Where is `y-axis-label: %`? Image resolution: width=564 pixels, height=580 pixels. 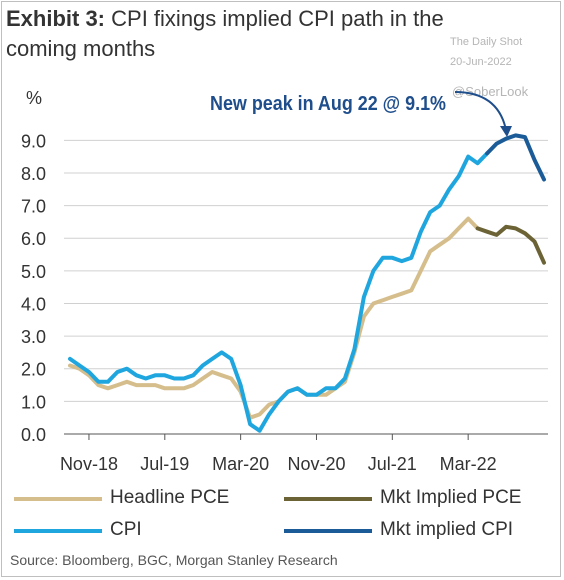
y-axis-label: % is located at coordinates (34, 98).